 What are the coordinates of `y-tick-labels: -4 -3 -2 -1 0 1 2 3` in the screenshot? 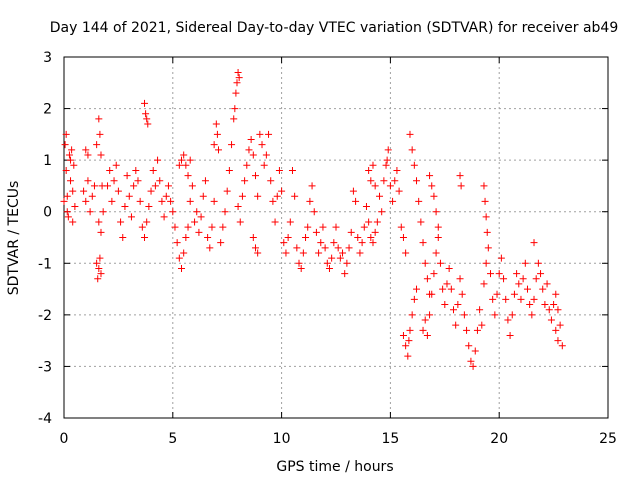 It's located at (45, 238).